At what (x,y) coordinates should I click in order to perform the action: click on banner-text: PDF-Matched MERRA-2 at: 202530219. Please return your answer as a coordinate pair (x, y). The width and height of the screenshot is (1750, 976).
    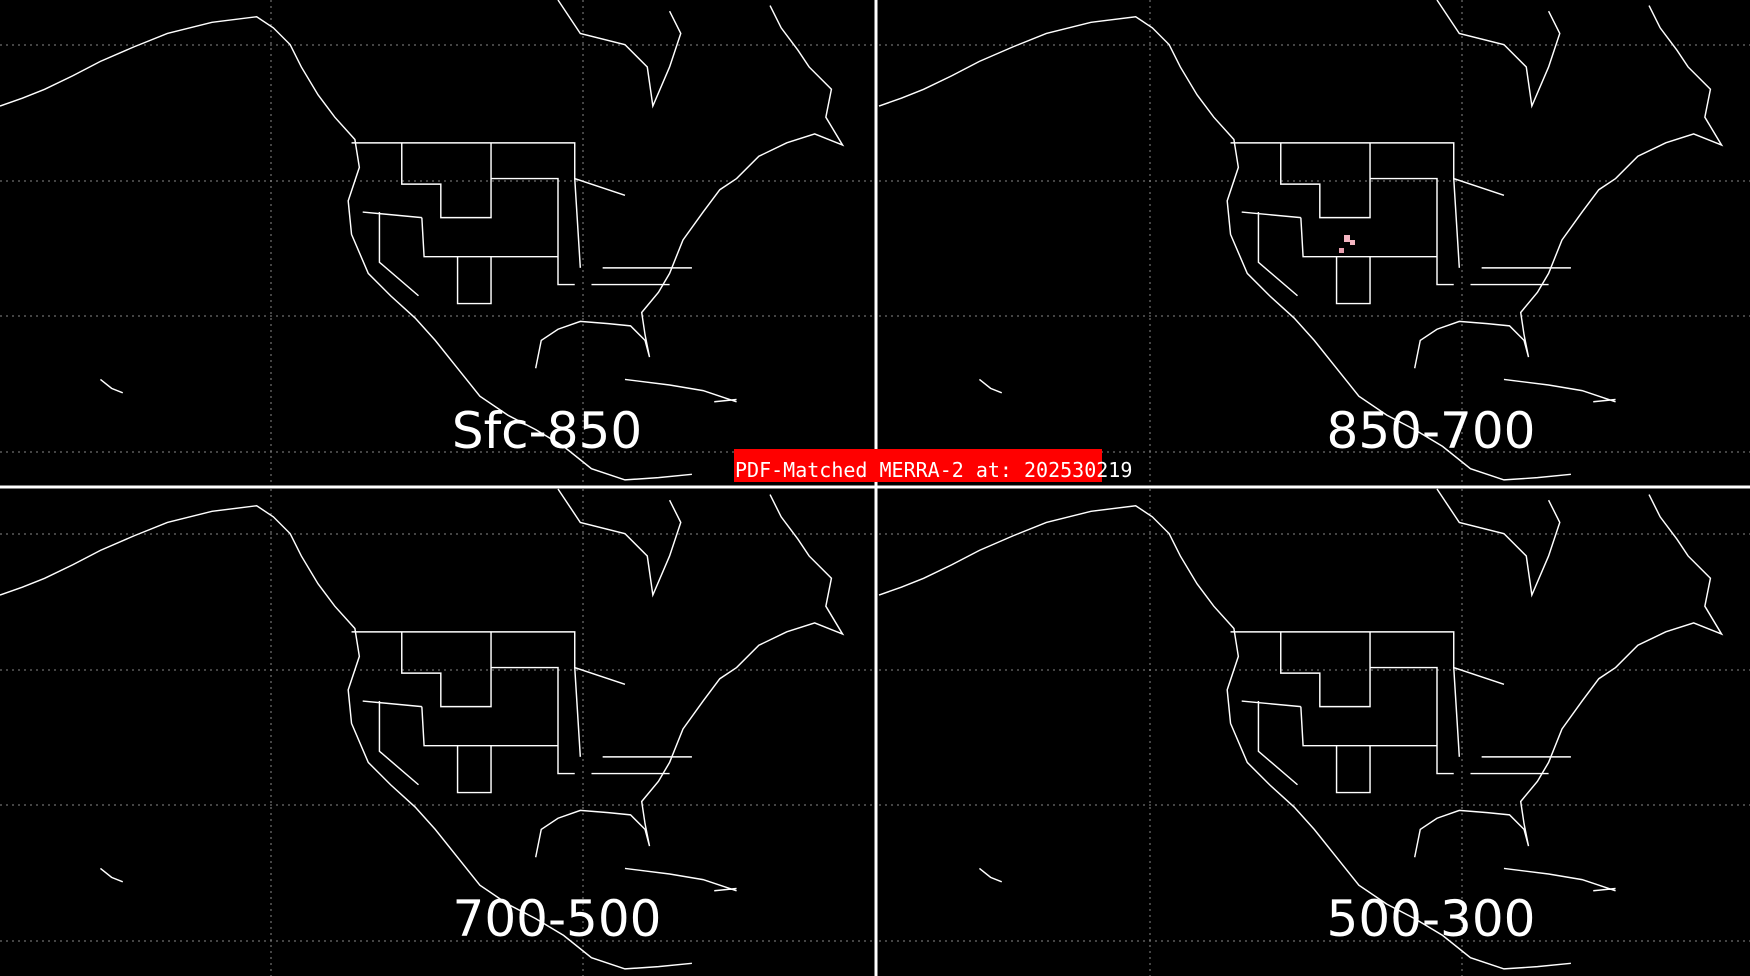
    Looking at the image, I should click on (933, 470).